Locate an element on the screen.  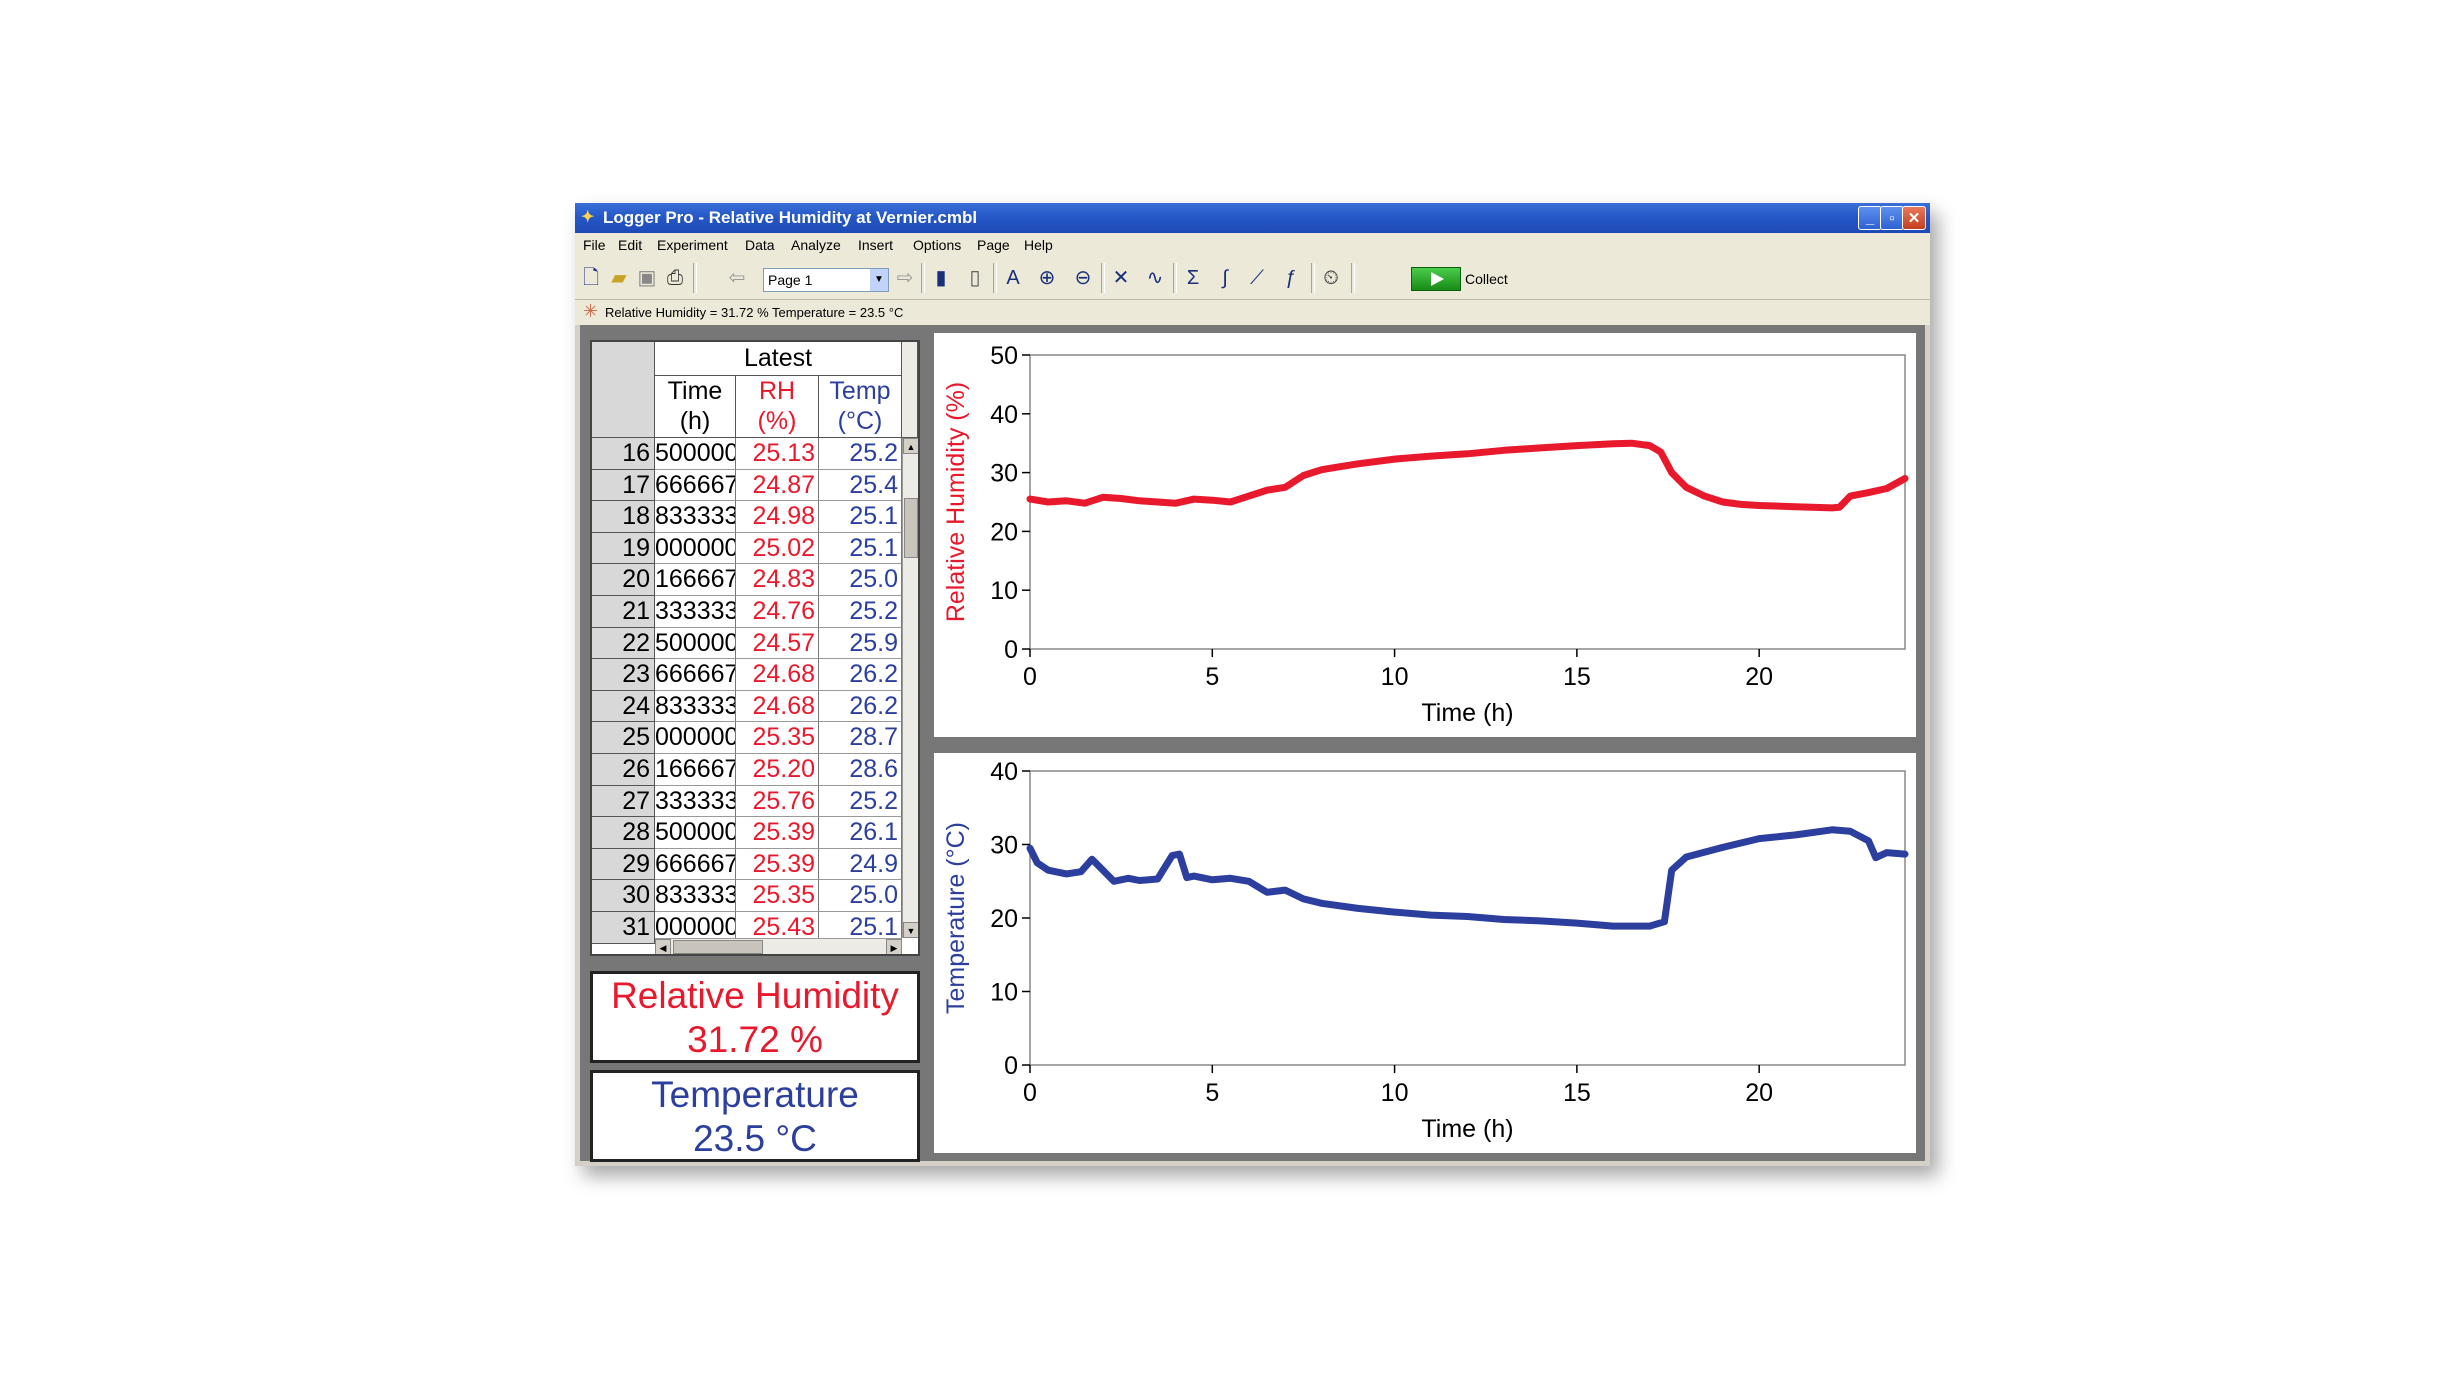
row-number: 23 is located at coordinates (623, 675).